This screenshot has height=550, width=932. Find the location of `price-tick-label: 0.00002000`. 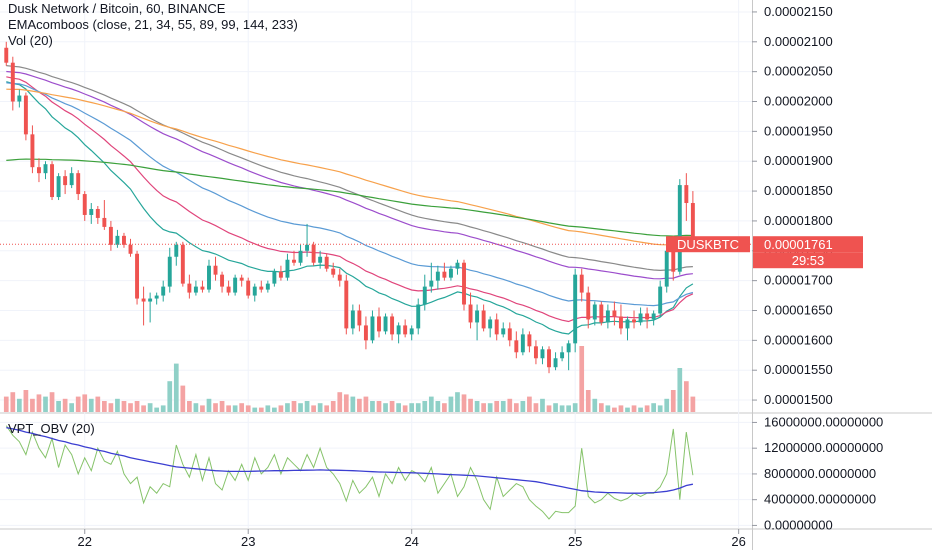

price-tick-label: 0.00002000 is located at coordinates (798, 101).